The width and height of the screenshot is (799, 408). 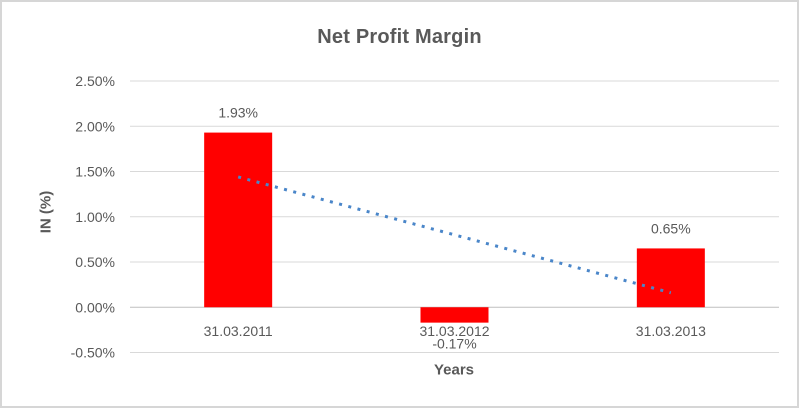 I want to click on x-tick-label: 31.03.2012, so click(x=454, y=331).